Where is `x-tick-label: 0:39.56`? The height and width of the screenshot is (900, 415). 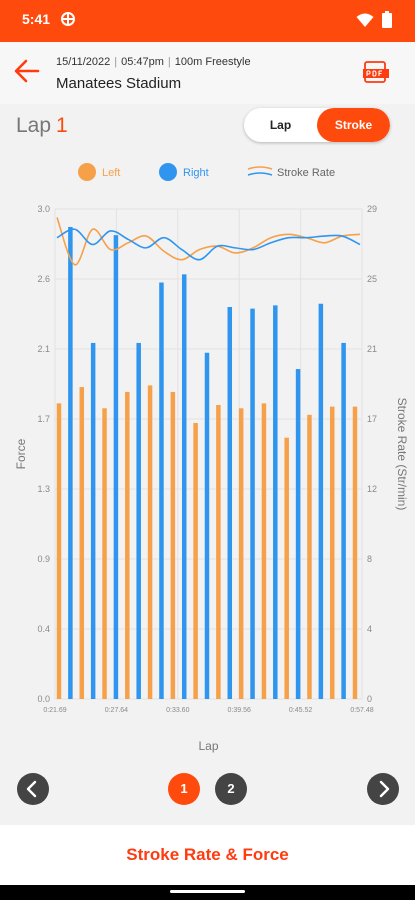
x-tick-label: 0:39.56 is located at coordinates (239, 710).